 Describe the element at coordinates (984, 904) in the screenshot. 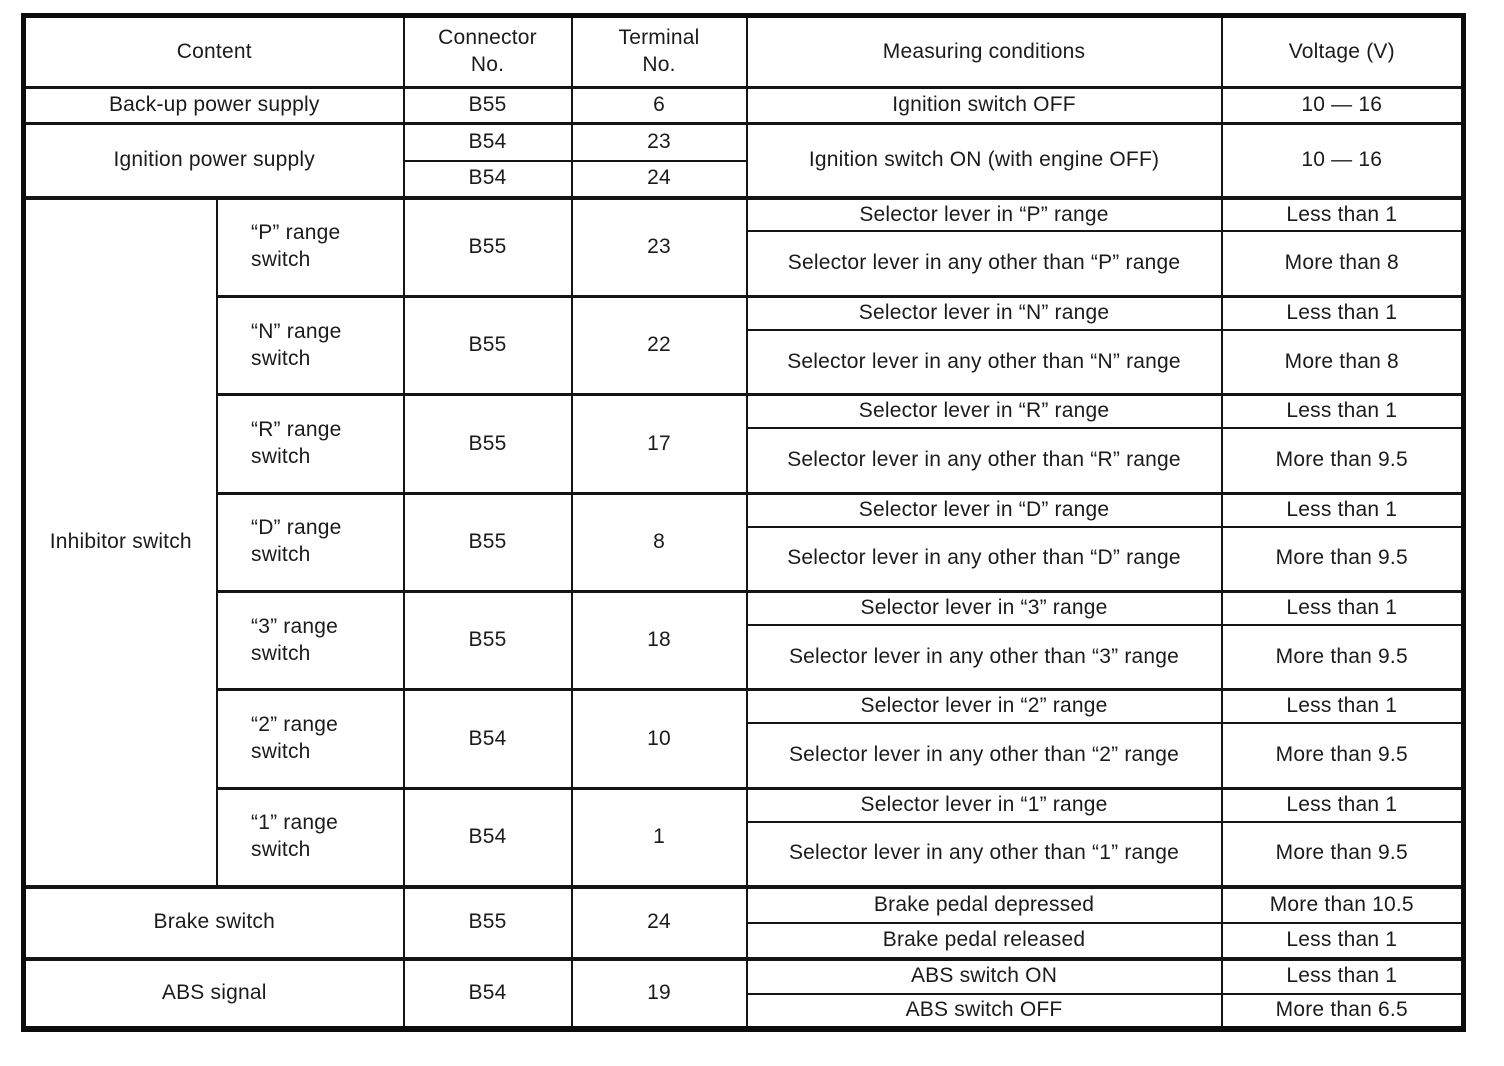

I see `brake-condition-cell-1: Brake pedal depressed` at that location.